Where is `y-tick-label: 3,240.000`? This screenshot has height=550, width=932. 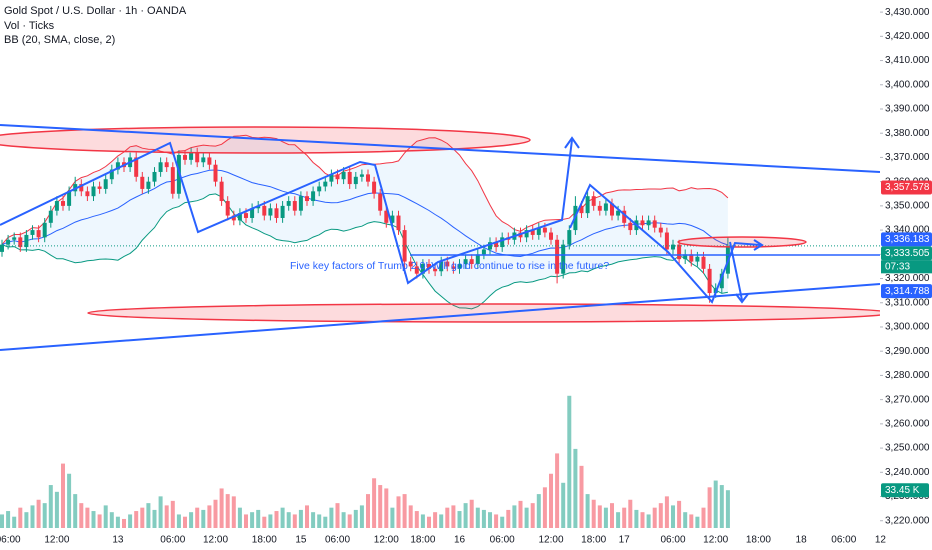 y-tick-label: 3,240.000 is located at coordinates (907, 472).